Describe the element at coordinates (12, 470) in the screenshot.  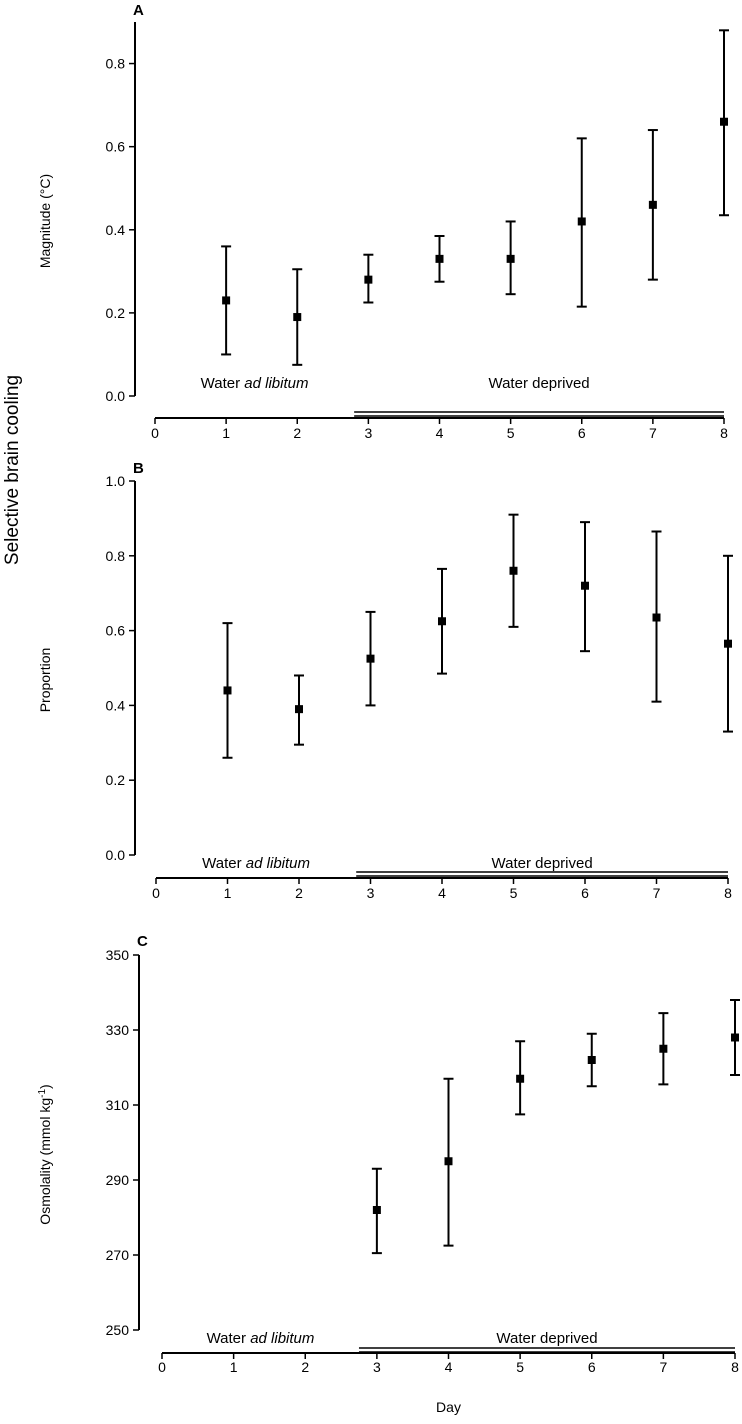
I see `common-ylabel: Selective brain cooling` at that location.